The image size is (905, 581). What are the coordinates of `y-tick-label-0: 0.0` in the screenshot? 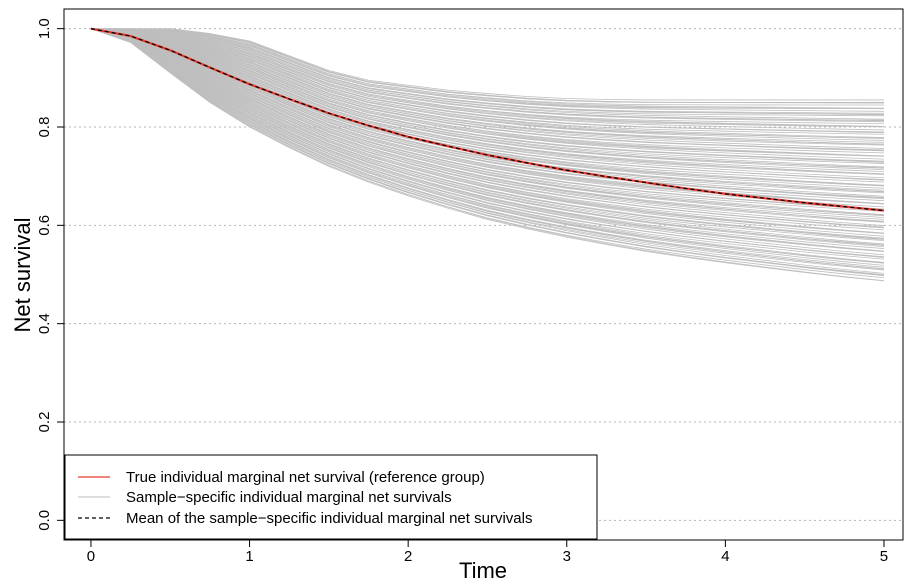 It's located at (44, 520).